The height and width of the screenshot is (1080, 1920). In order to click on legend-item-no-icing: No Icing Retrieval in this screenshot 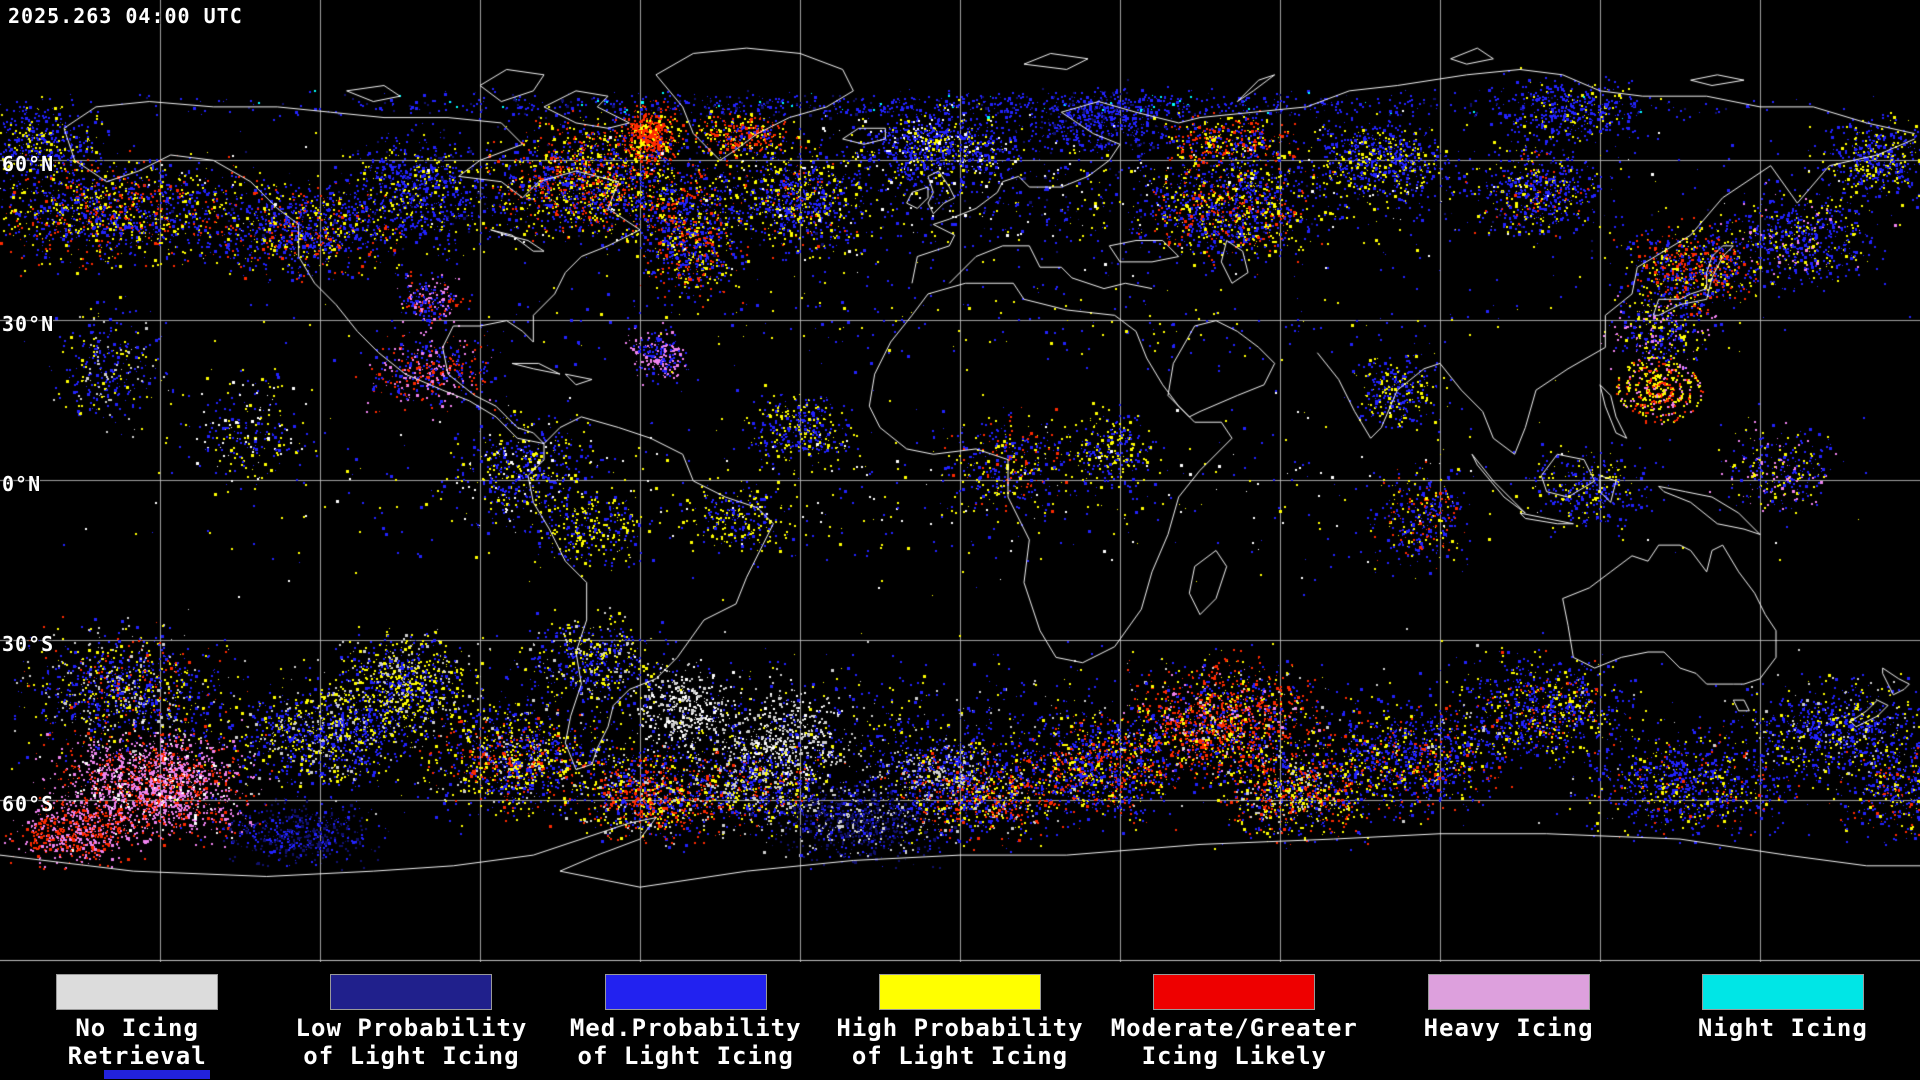, I will do `click(137, 1021)`.